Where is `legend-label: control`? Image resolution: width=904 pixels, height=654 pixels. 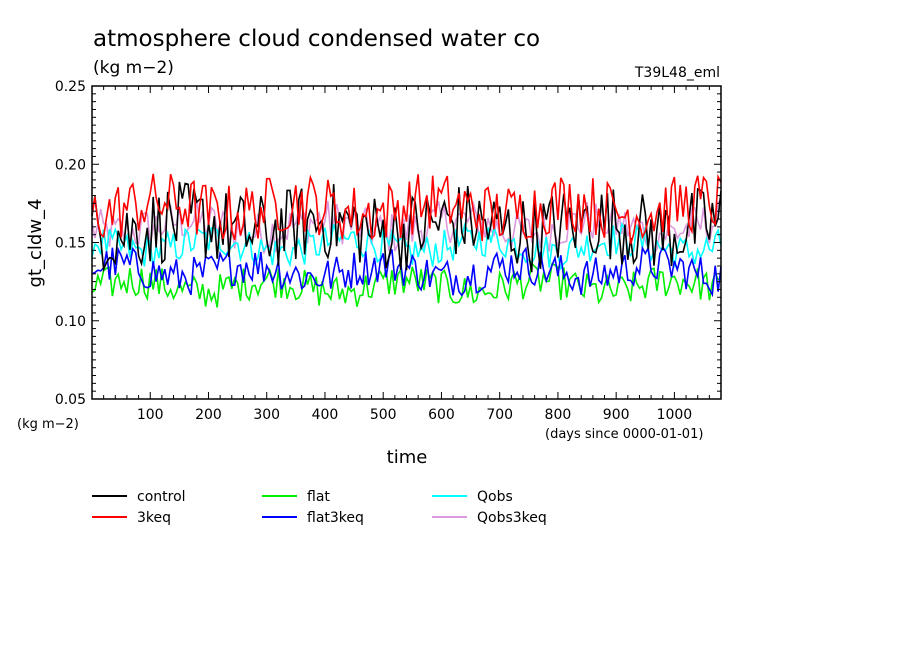
legend-label: control is located at coordinates (161, 497).